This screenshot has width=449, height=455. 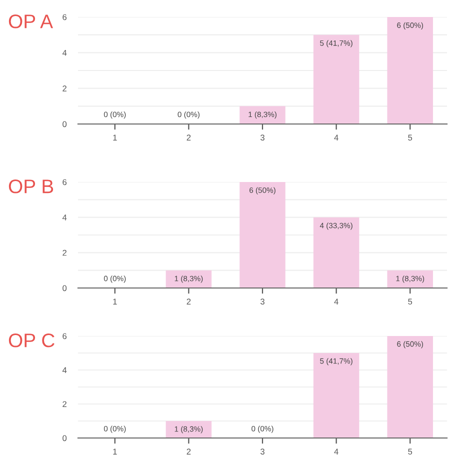 What do you see at coordinates (31, 21) in the screenshot?
I see `chart-title: OP A` at bounding box center [31, 21].